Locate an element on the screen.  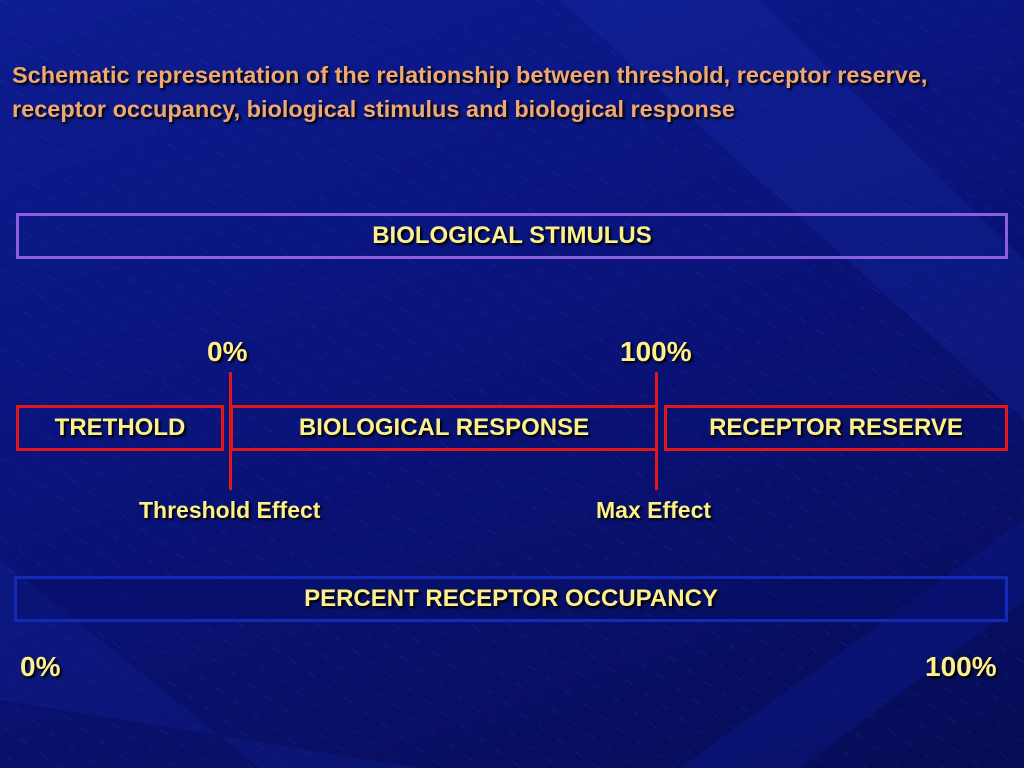
receptor-occupancy-box: PERCENT RECEPTOR OCCUPANCY is located at coordinates (511, 599).